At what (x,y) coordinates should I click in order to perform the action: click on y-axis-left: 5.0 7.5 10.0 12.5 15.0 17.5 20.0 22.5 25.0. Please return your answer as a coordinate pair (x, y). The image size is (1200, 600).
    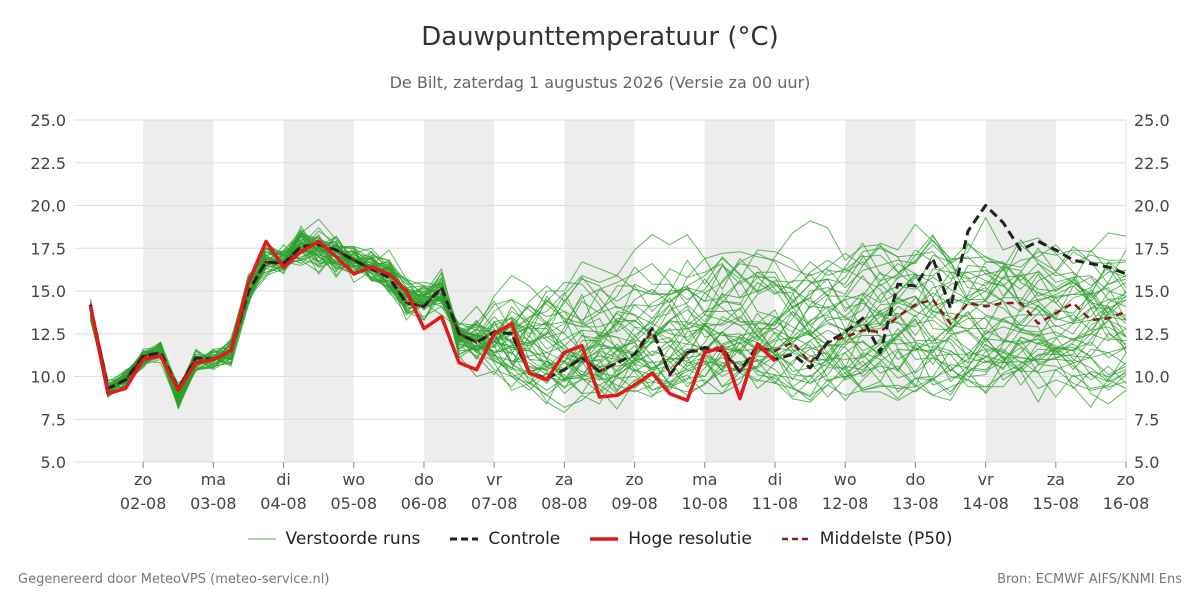
    Looking at the image, I should click on (48, 291).